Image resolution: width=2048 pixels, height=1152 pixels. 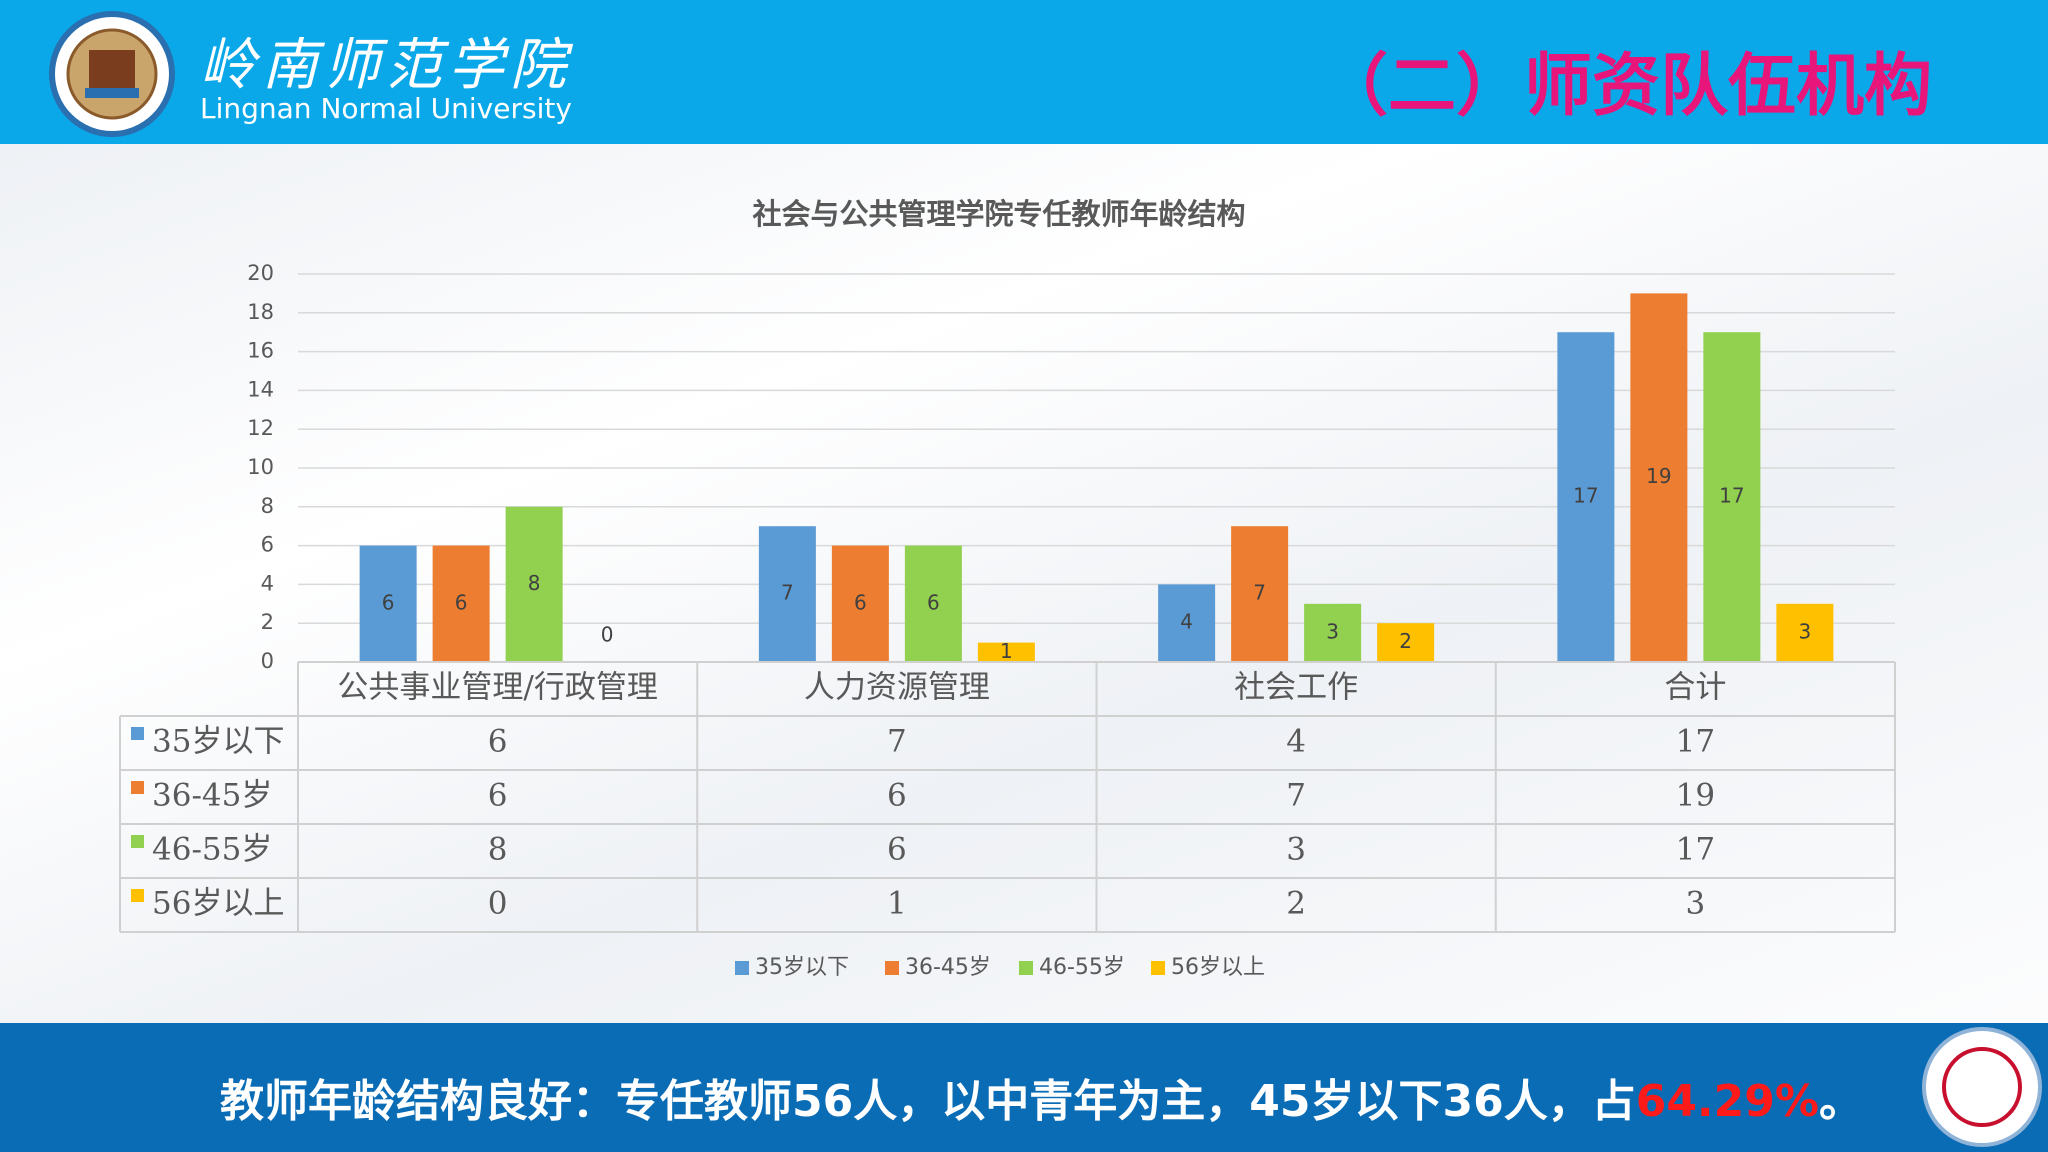 I want to click on y-tick-label: 4, so click(x=267, y=583).